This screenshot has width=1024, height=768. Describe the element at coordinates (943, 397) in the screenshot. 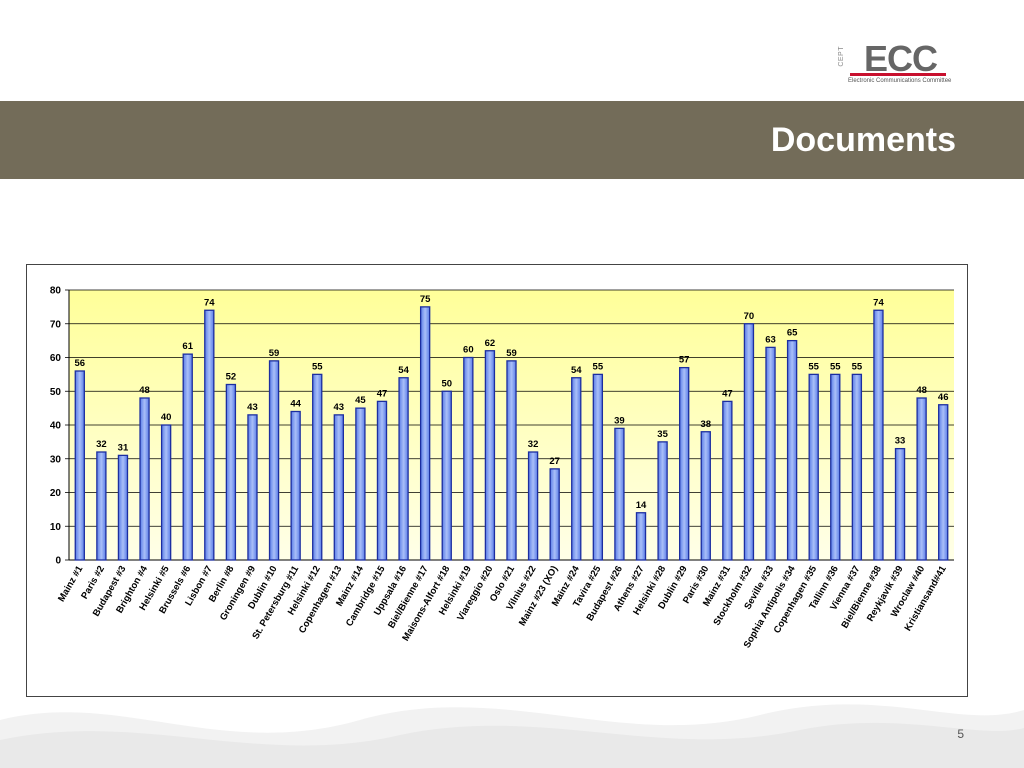

I see `bar-value-label: 46` at that location.